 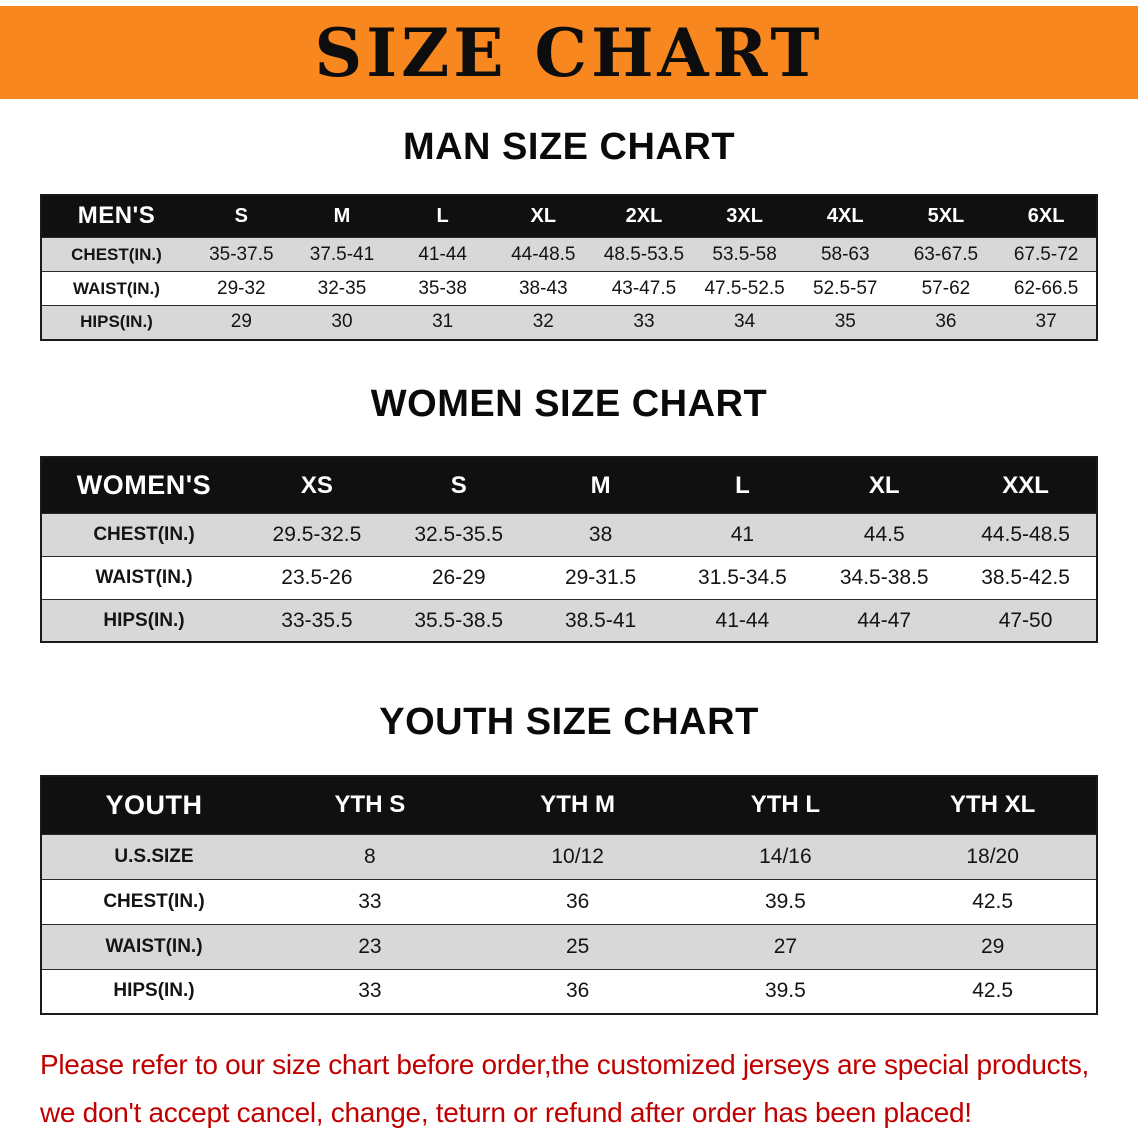 What do you see at coordinates (845, 254) in the screenshot?
I see `size-value-cell: 58-63` at bounding box center [845, 254].